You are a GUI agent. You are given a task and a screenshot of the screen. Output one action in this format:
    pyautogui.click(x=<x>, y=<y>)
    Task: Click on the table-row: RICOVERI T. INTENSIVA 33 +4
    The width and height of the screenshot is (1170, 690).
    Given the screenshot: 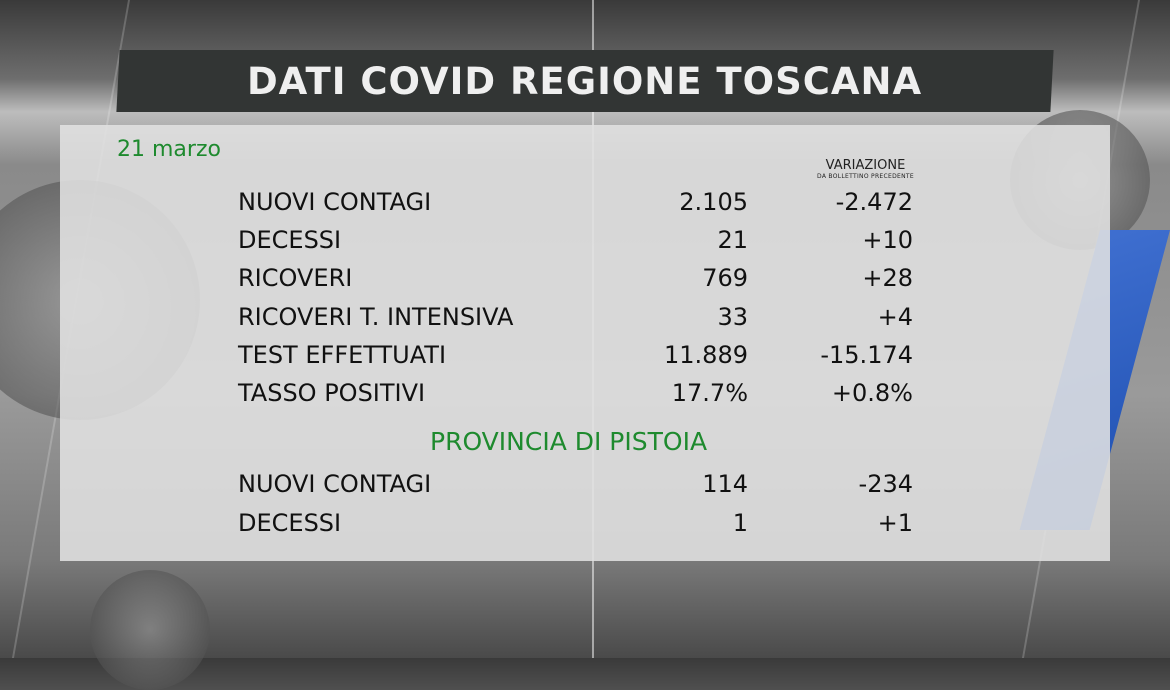 What is the action you would take?
    pyautogui.click(x=578, y=320)
    